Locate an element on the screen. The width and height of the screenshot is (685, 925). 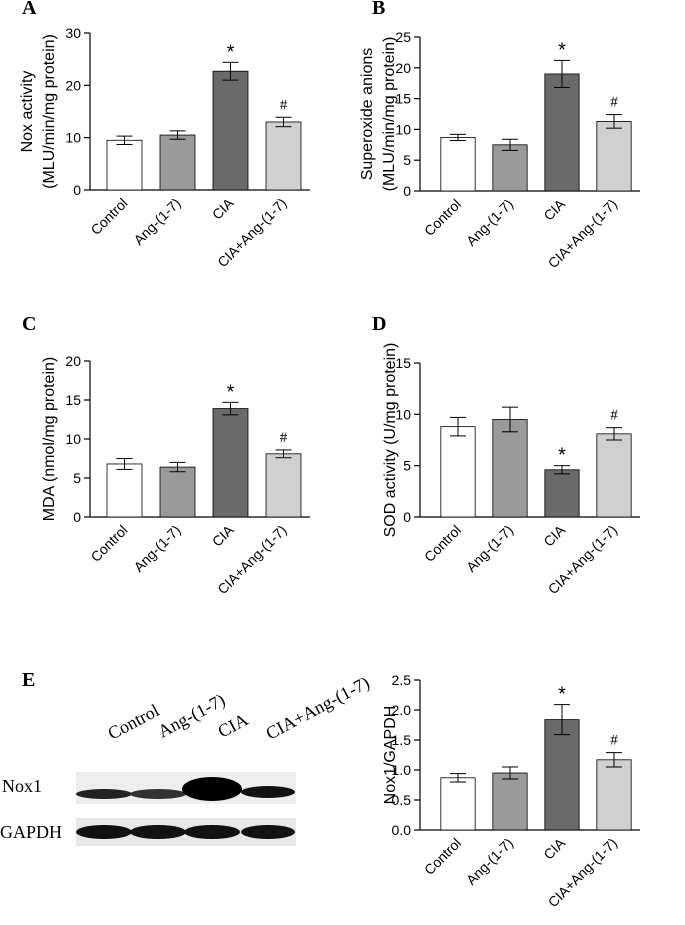
y-axis-label: SOD activity (U/mg protein) is located at coordinates (390, 440).